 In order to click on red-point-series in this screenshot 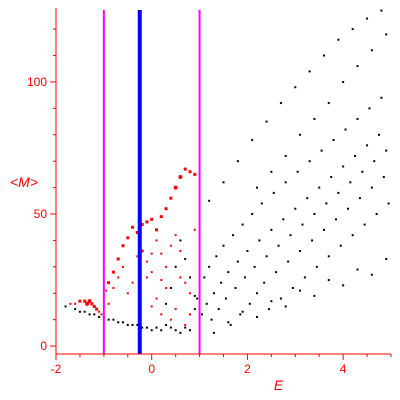, I will do `click(135, 246)`.